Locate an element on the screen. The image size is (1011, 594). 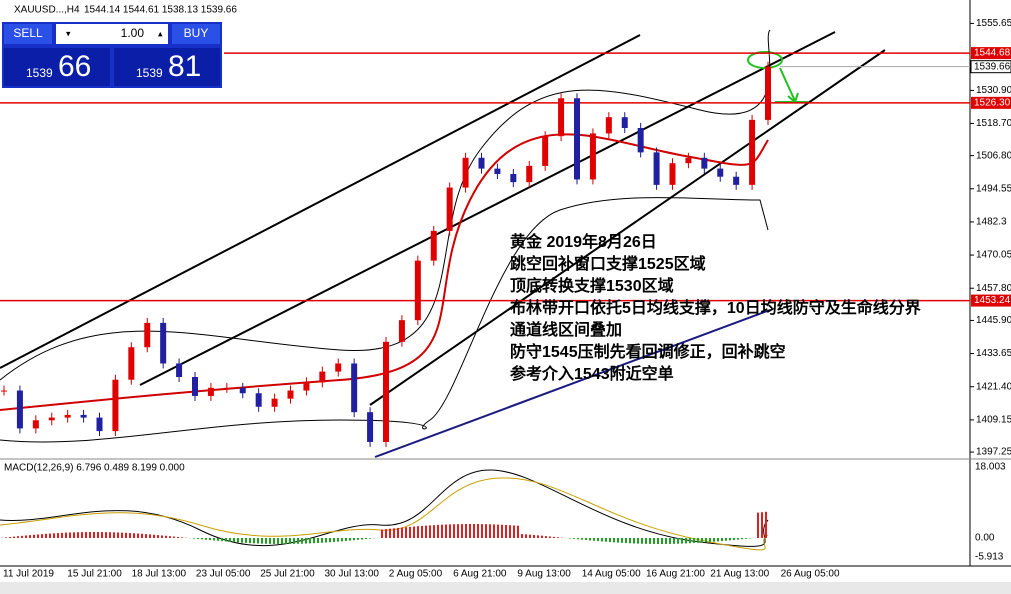
x-tick-label: 26 Aug 05:00 is located at coordinates (810, 574).